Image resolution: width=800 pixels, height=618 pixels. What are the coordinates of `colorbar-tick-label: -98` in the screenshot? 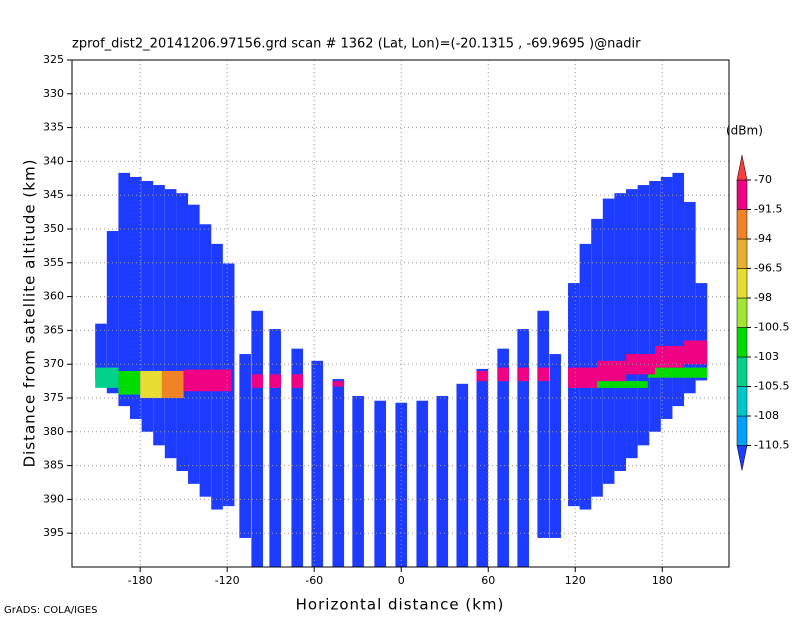 It's located at (763, 297).